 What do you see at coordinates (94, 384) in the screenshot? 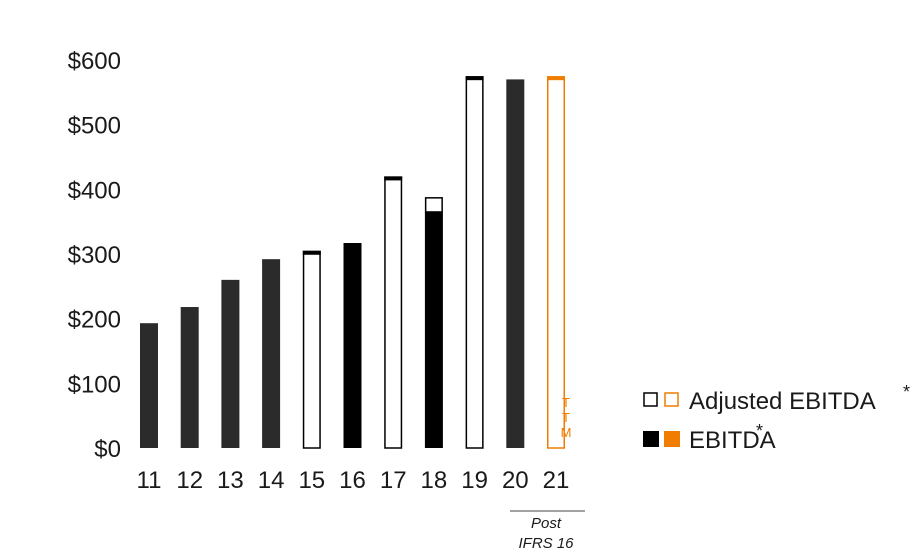
I see `y-tick-label: $100` at bounding box center [94, 384].